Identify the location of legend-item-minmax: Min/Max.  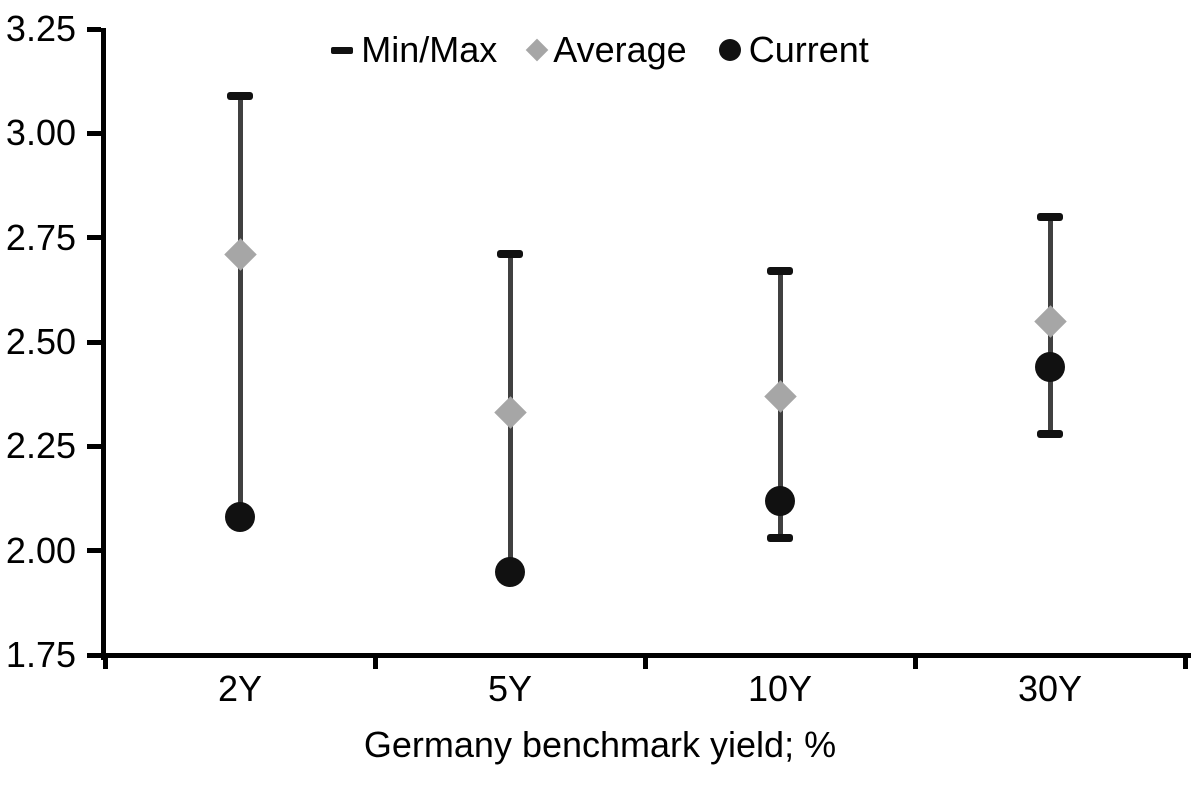
(414, 50).